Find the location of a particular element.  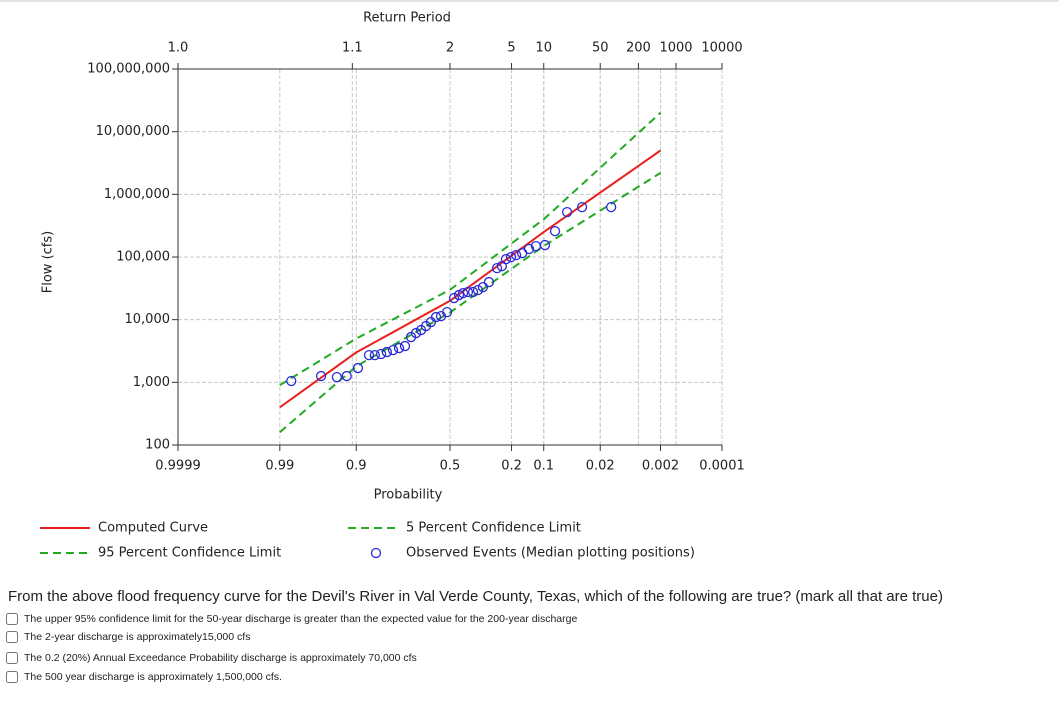

x2-tick-label: 1.0 is located at coordinates (178, 48).